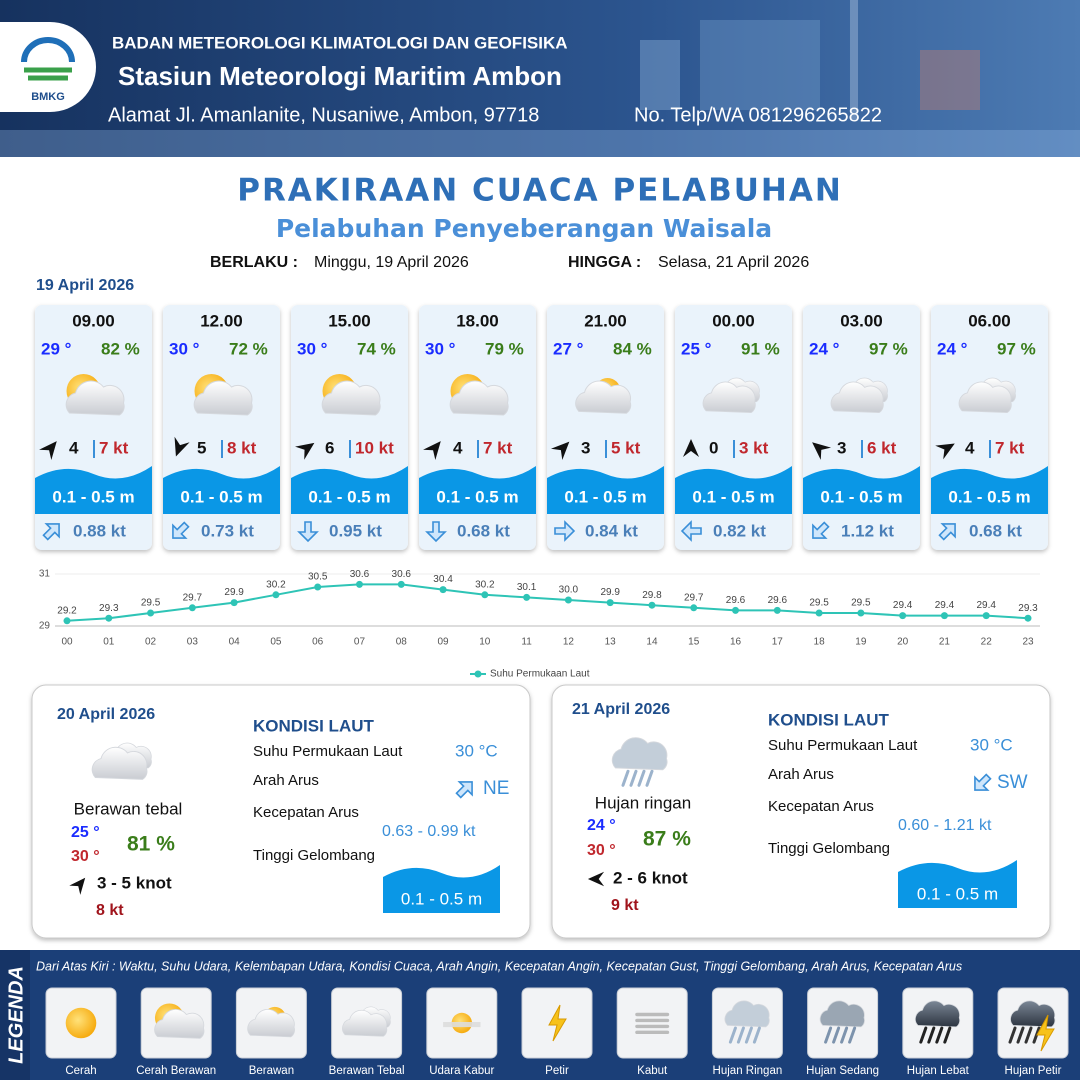  I want to click on data-label: 29.5, so click(861, 603).